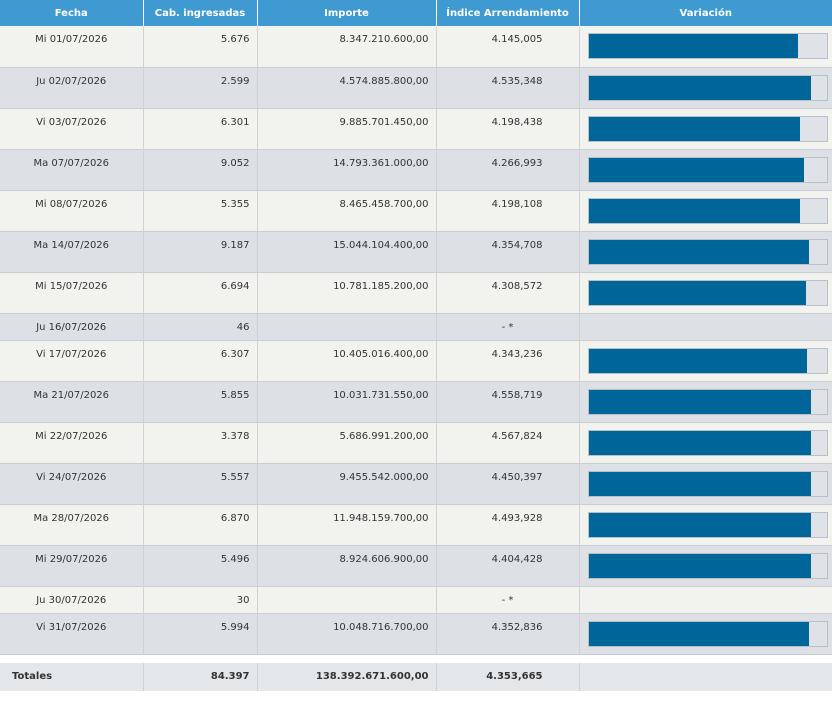 The image size is (832, 701). Describe the element at coordinates (72, 676) in the screenshot. I see `totals-label: Totales` at that location.